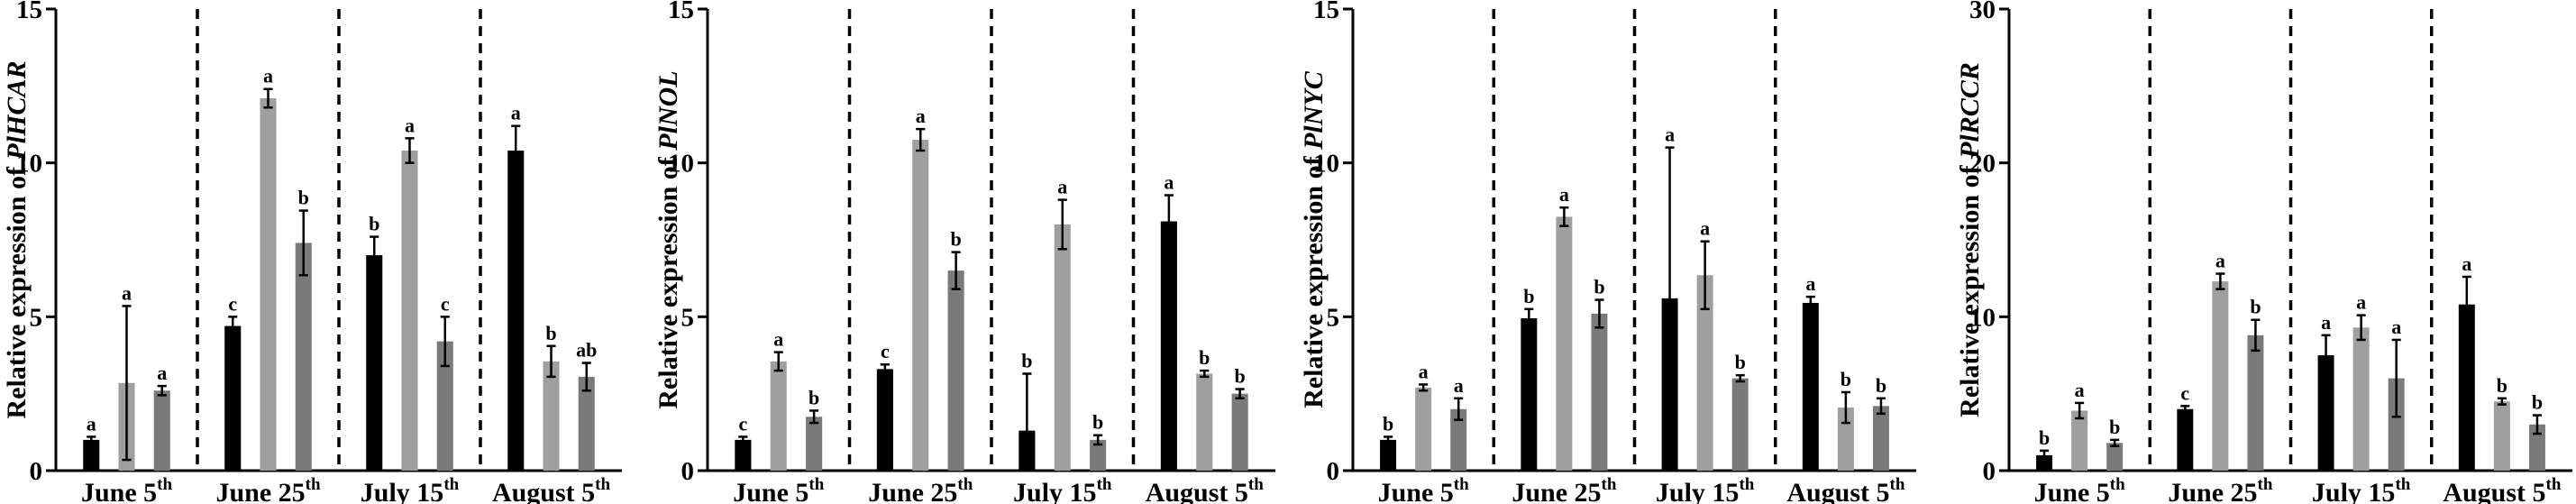  What do you see at coordinates (586, 350) in the screenshot?
I see `significance-letter: ab` at bounding box center [586, 350].